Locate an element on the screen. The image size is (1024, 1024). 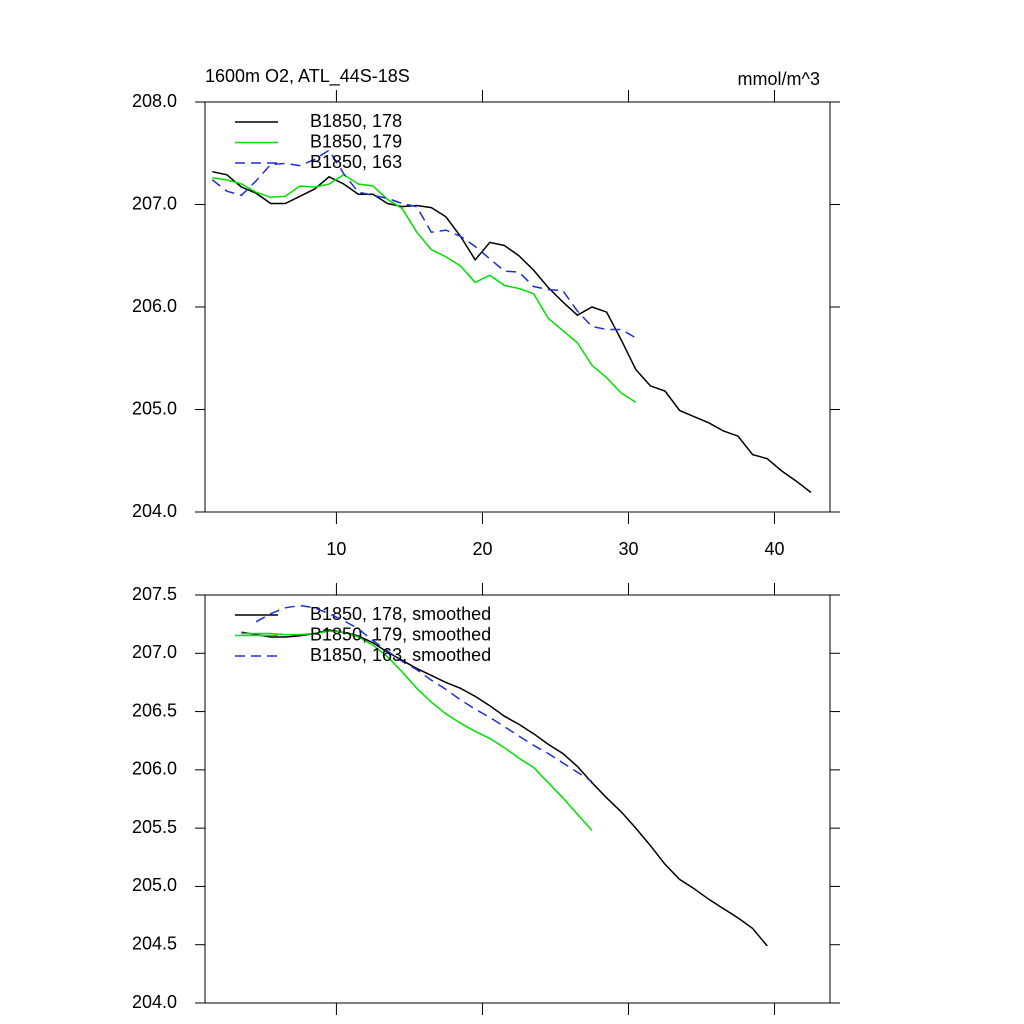
y-tick-label: 204.5 is located at coordinates (154, 943).